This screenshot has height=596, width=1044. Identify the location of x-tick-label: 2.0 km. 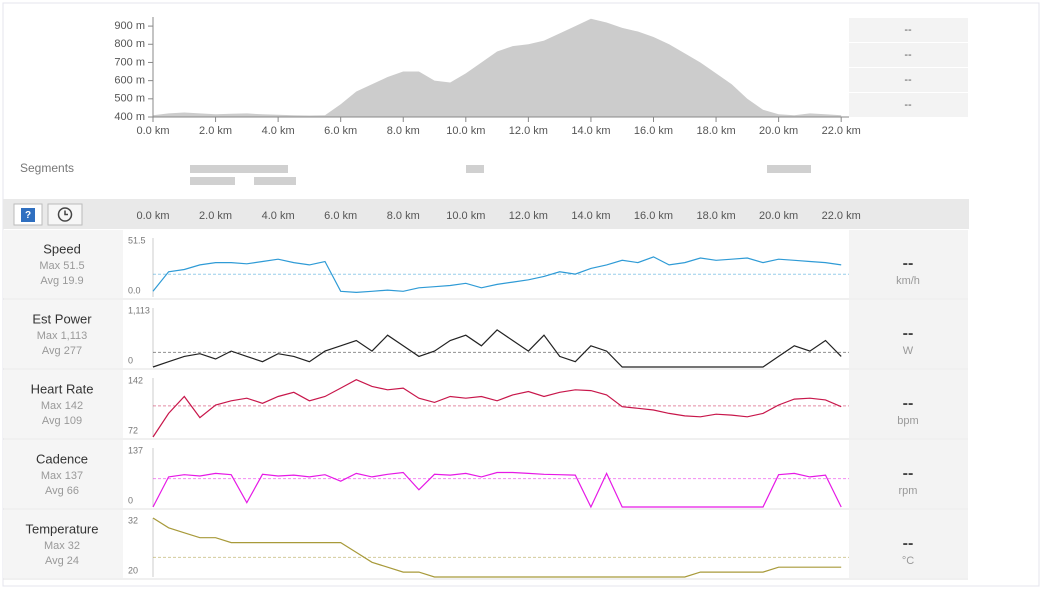
(215, 131).